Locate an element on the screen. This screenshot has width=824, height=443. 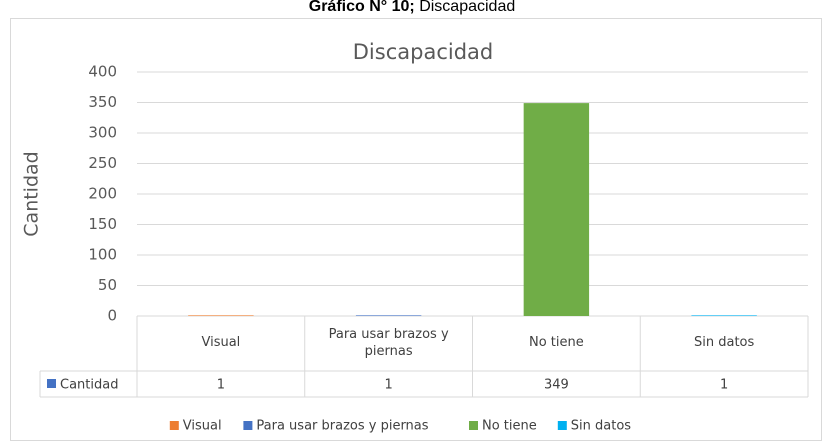
category-label-box: Visual is located at coordinates (221, 343).